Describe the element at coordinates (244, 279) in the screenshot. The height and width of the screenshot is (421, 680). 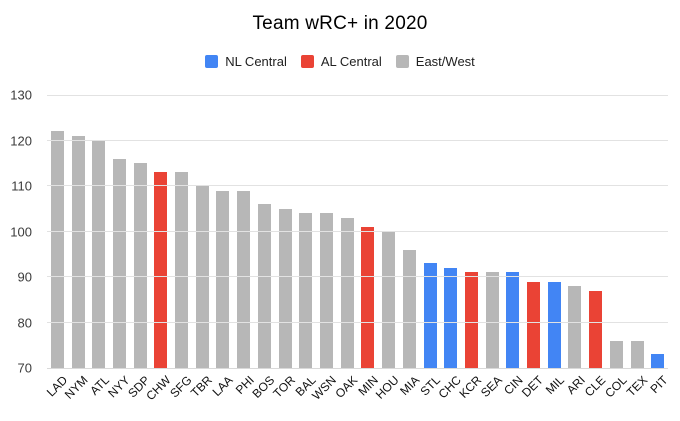
I see `bar-PHI` at that location.